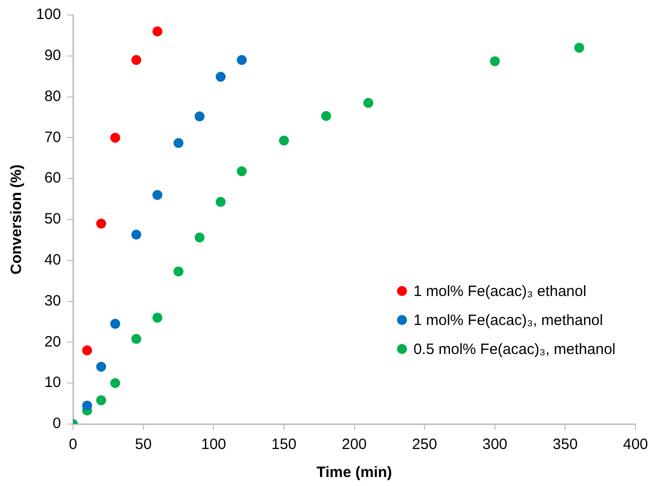  What do you see at coordinates (565, 445) in the screenshot?
I see `x-tick-label: 350` at bounding box center [565, 445].